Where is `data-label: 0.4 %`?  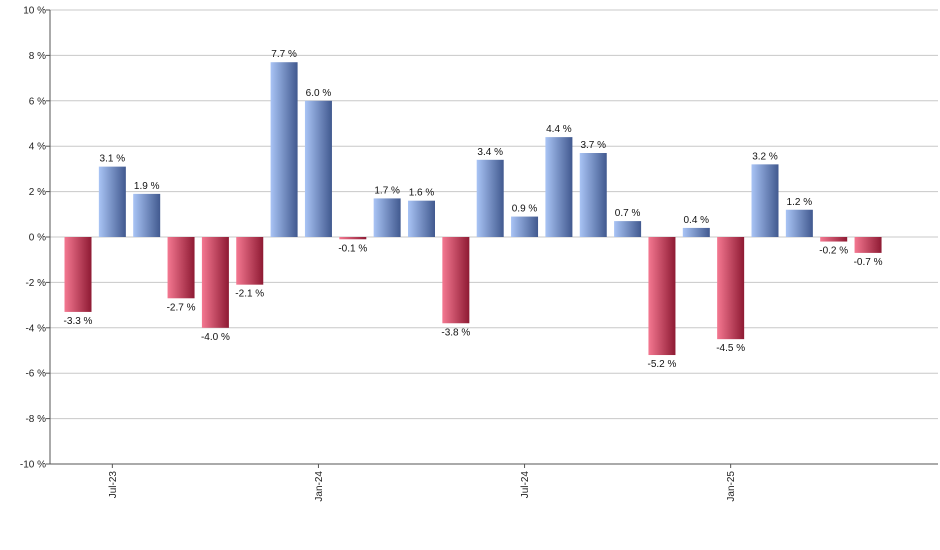 data-label: 0.4 % is located at coordinates (697, 220).